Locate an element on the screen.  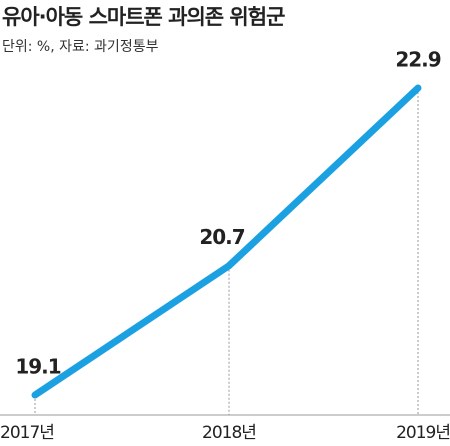
chart-title: 유아·아동 스마트폰 과의존 위험군 is located at coordinates (143, 17).